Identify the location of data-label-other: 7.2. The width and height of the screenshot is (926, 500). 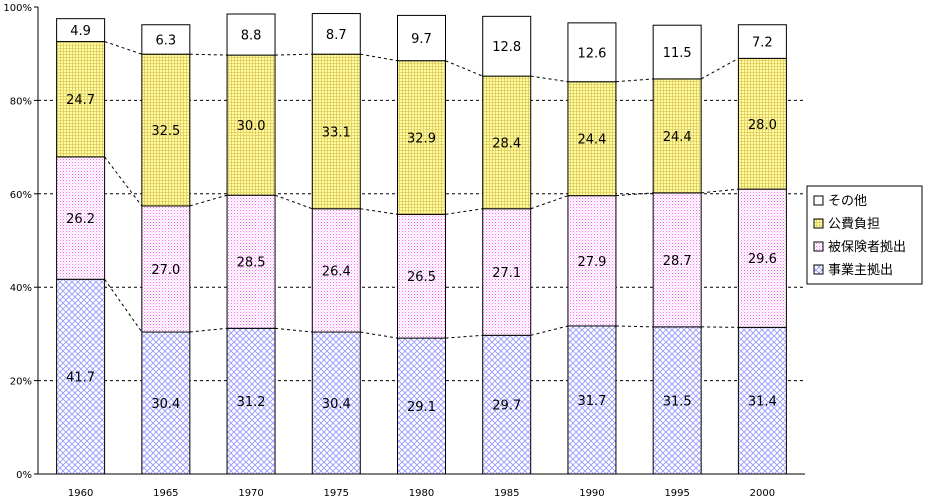
(762, 43).